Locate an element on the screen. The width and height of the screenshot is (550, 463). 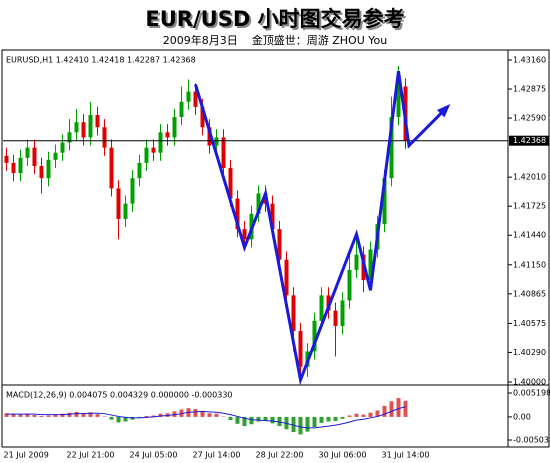
x-tick-label: 24 Jul 05:00 is located at coordinates (154, 455).